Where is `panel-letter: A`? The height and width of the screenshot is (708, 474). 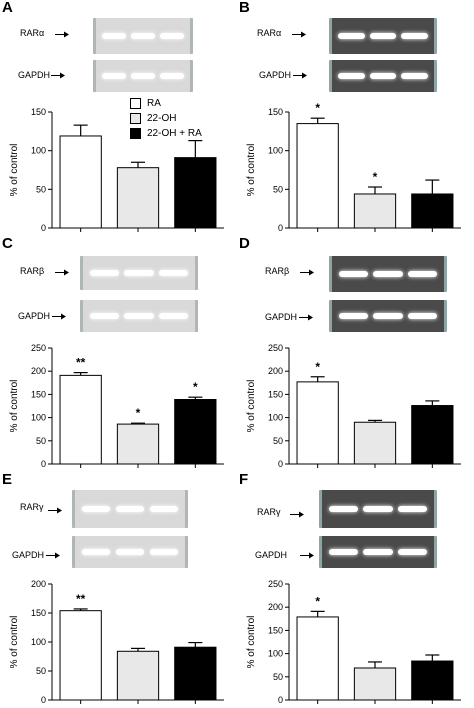 panel-letter: A is located at coordinates (7, 8).